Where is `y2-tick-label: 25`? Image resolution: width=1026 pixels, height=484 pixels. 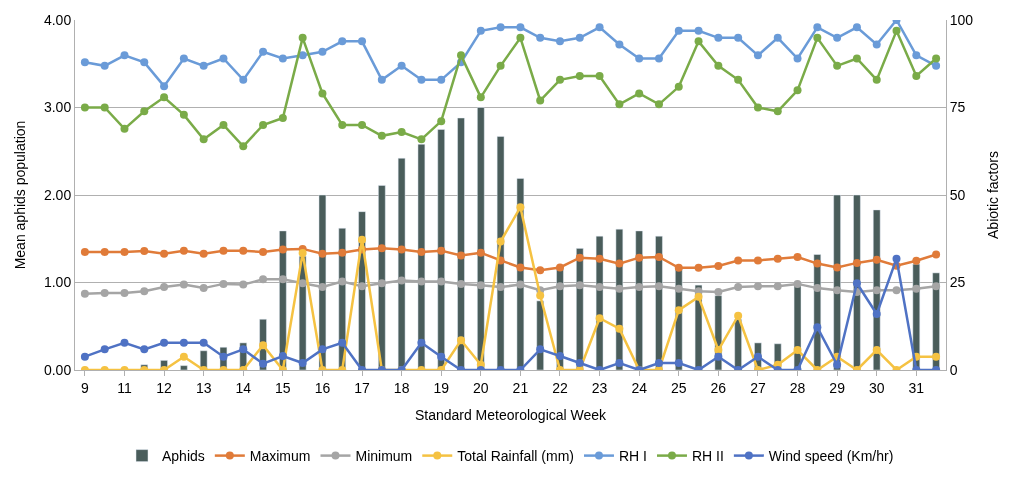
y2-tick-label: 25 is located at coordinates (957, 282).